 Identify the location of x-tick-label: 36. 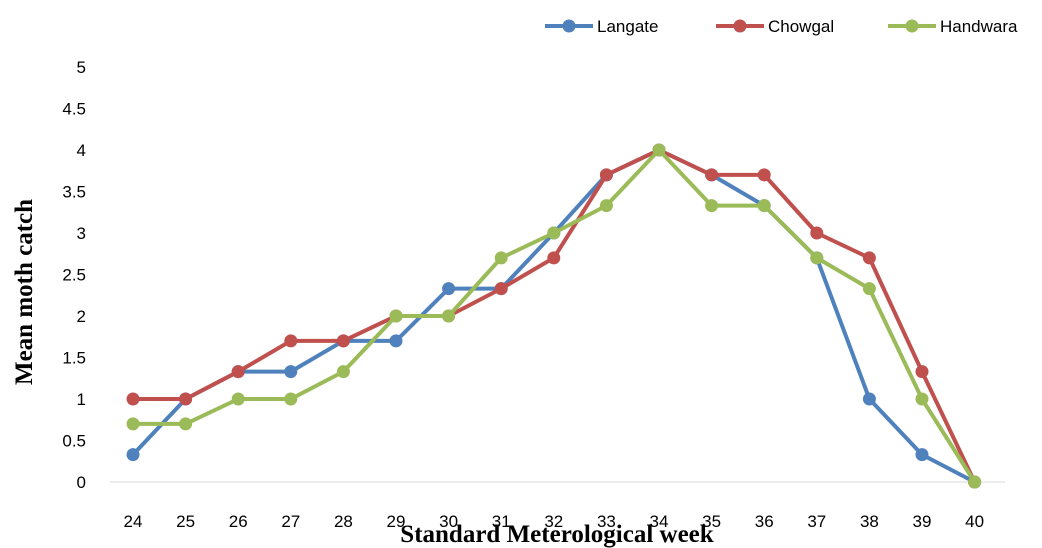
(764, 521).